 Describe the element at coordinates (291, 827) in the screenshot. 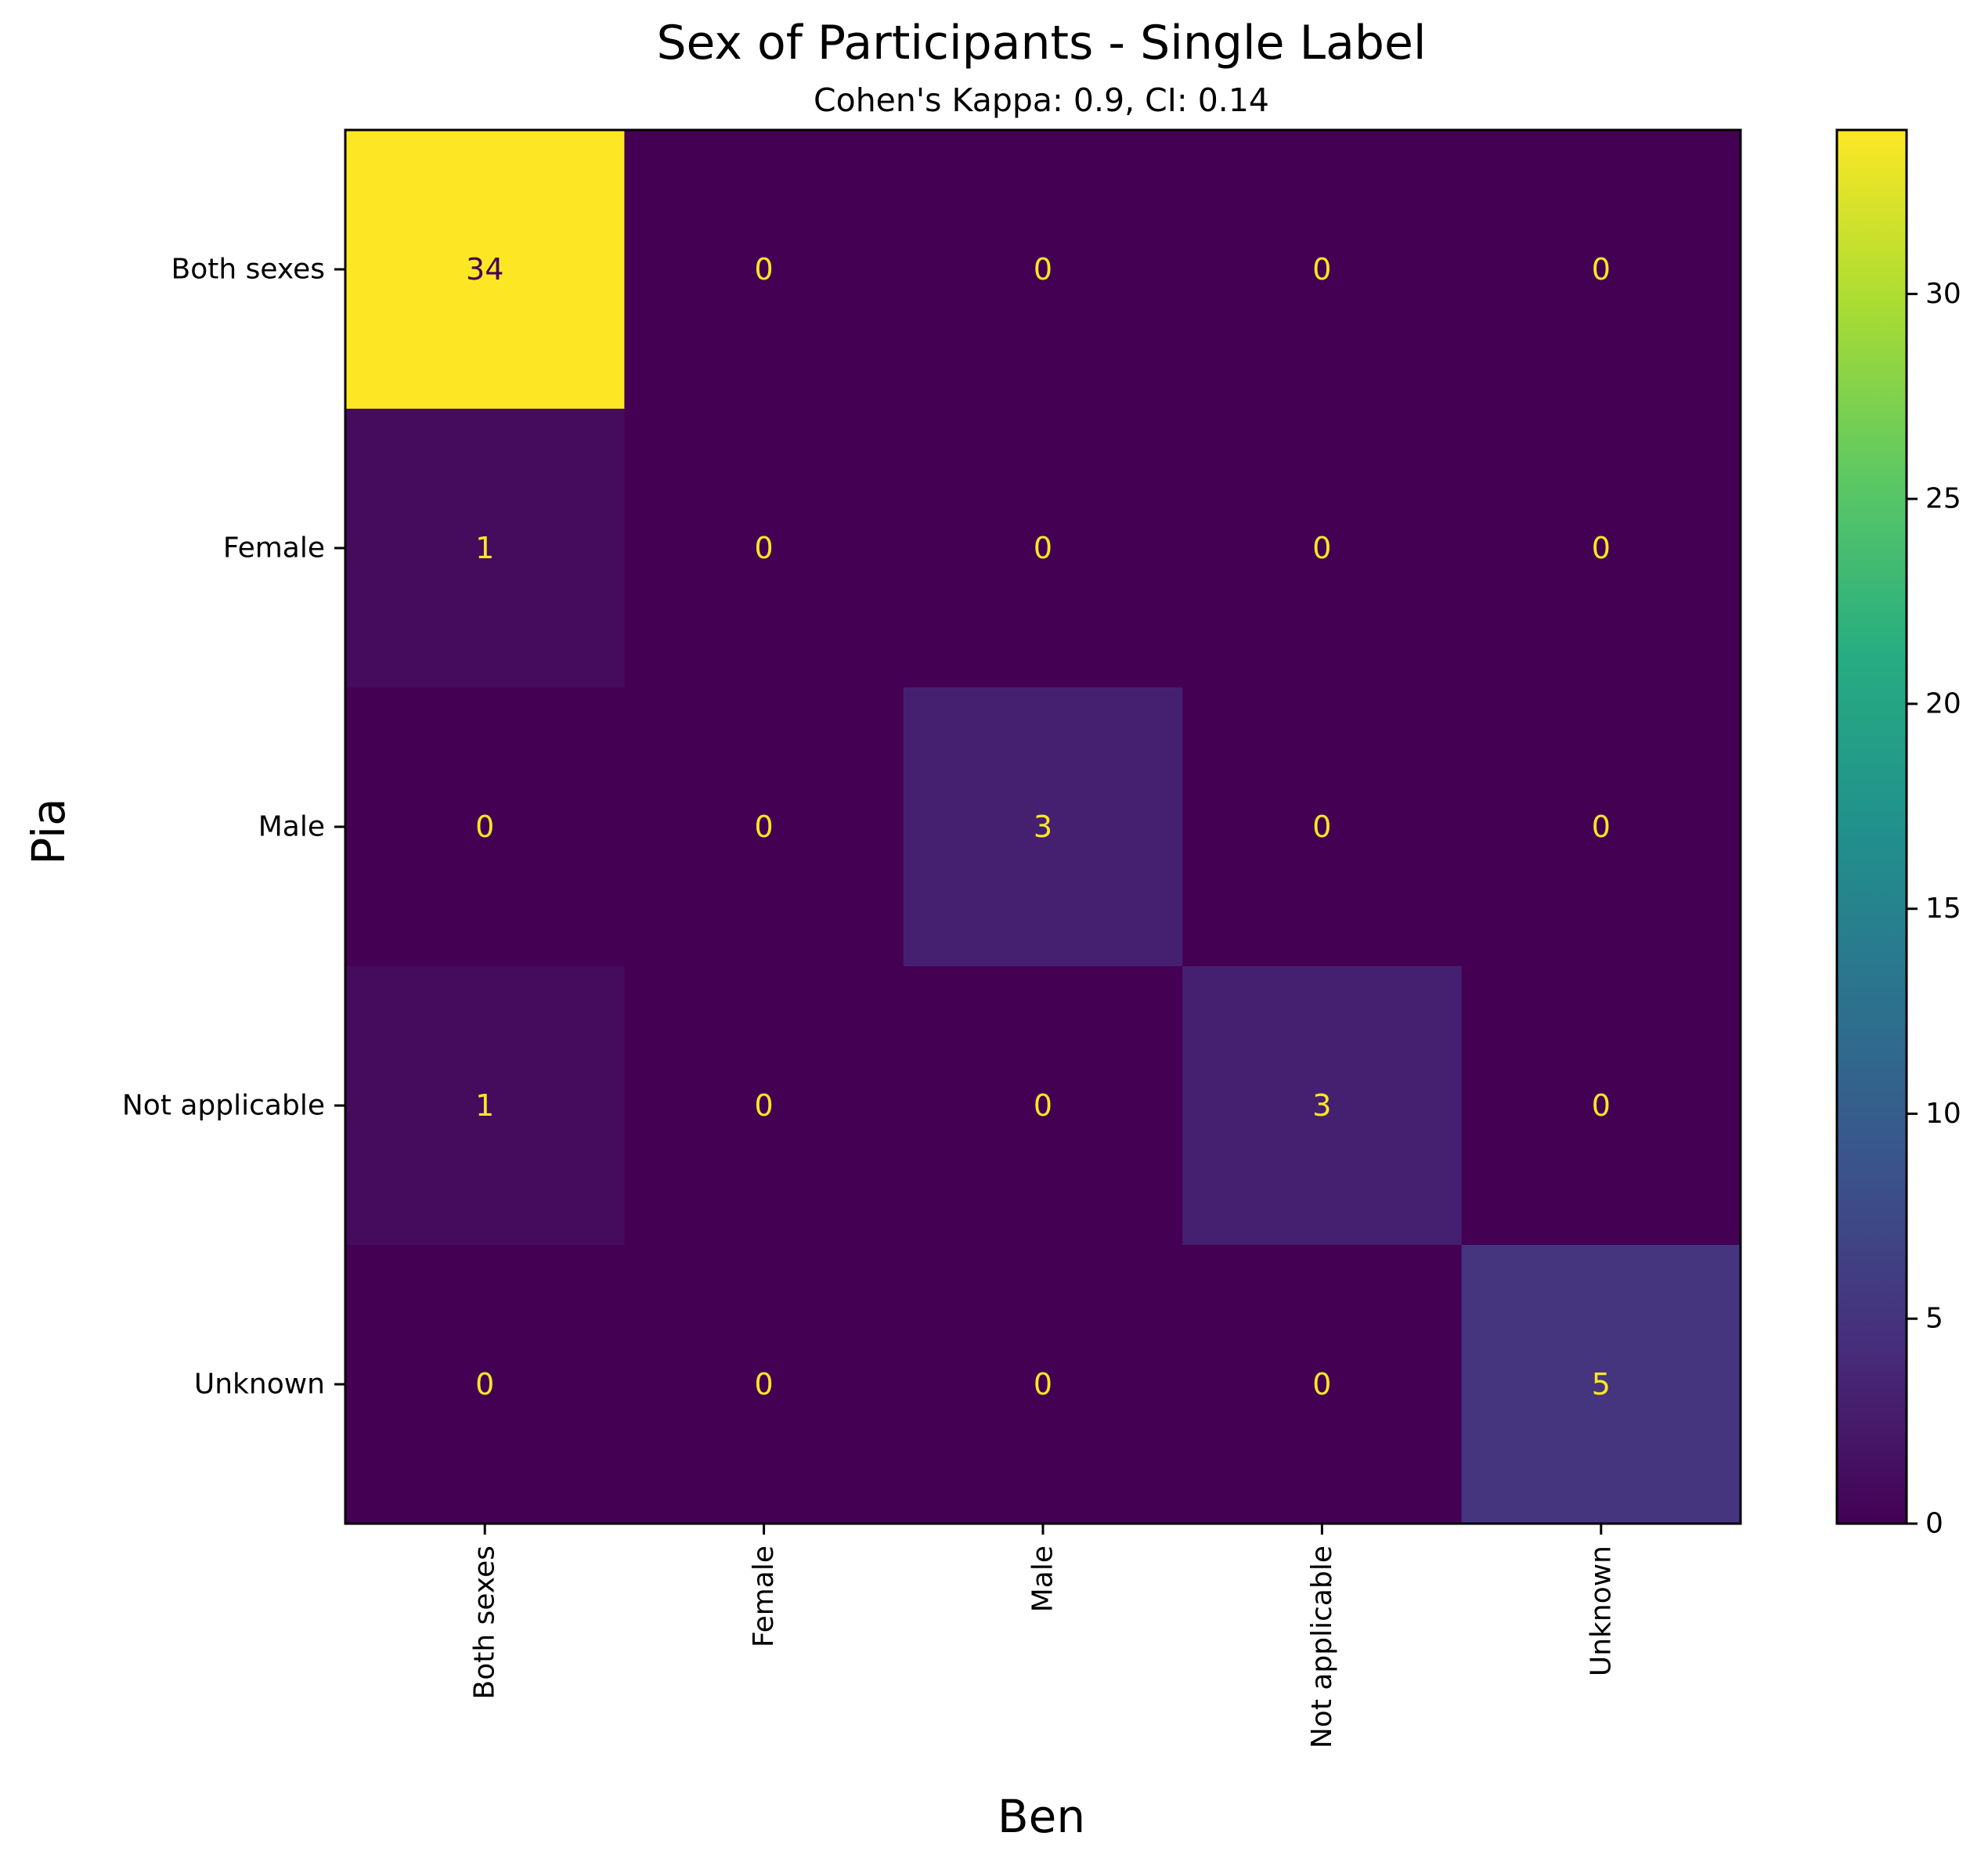

I see `y-tick-label: Male` at that location.